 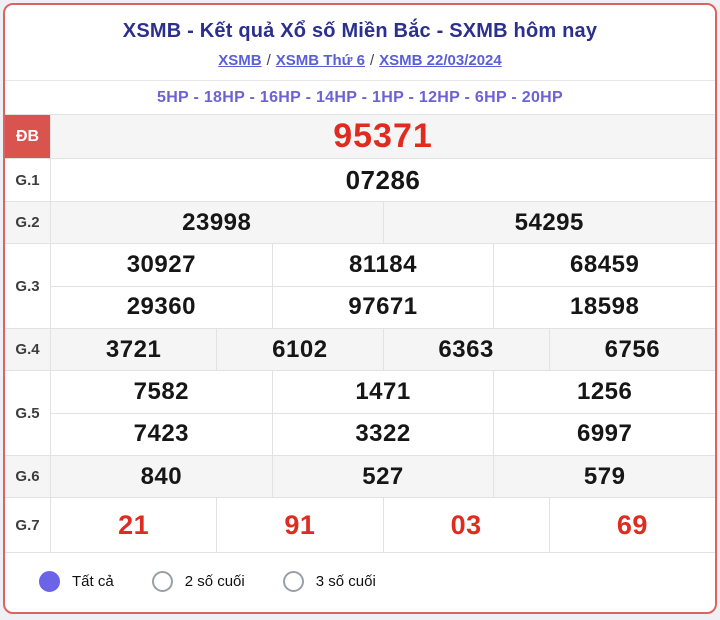 I want to click on table-row-g1: G.1 07286, so click(x=360, y=180).